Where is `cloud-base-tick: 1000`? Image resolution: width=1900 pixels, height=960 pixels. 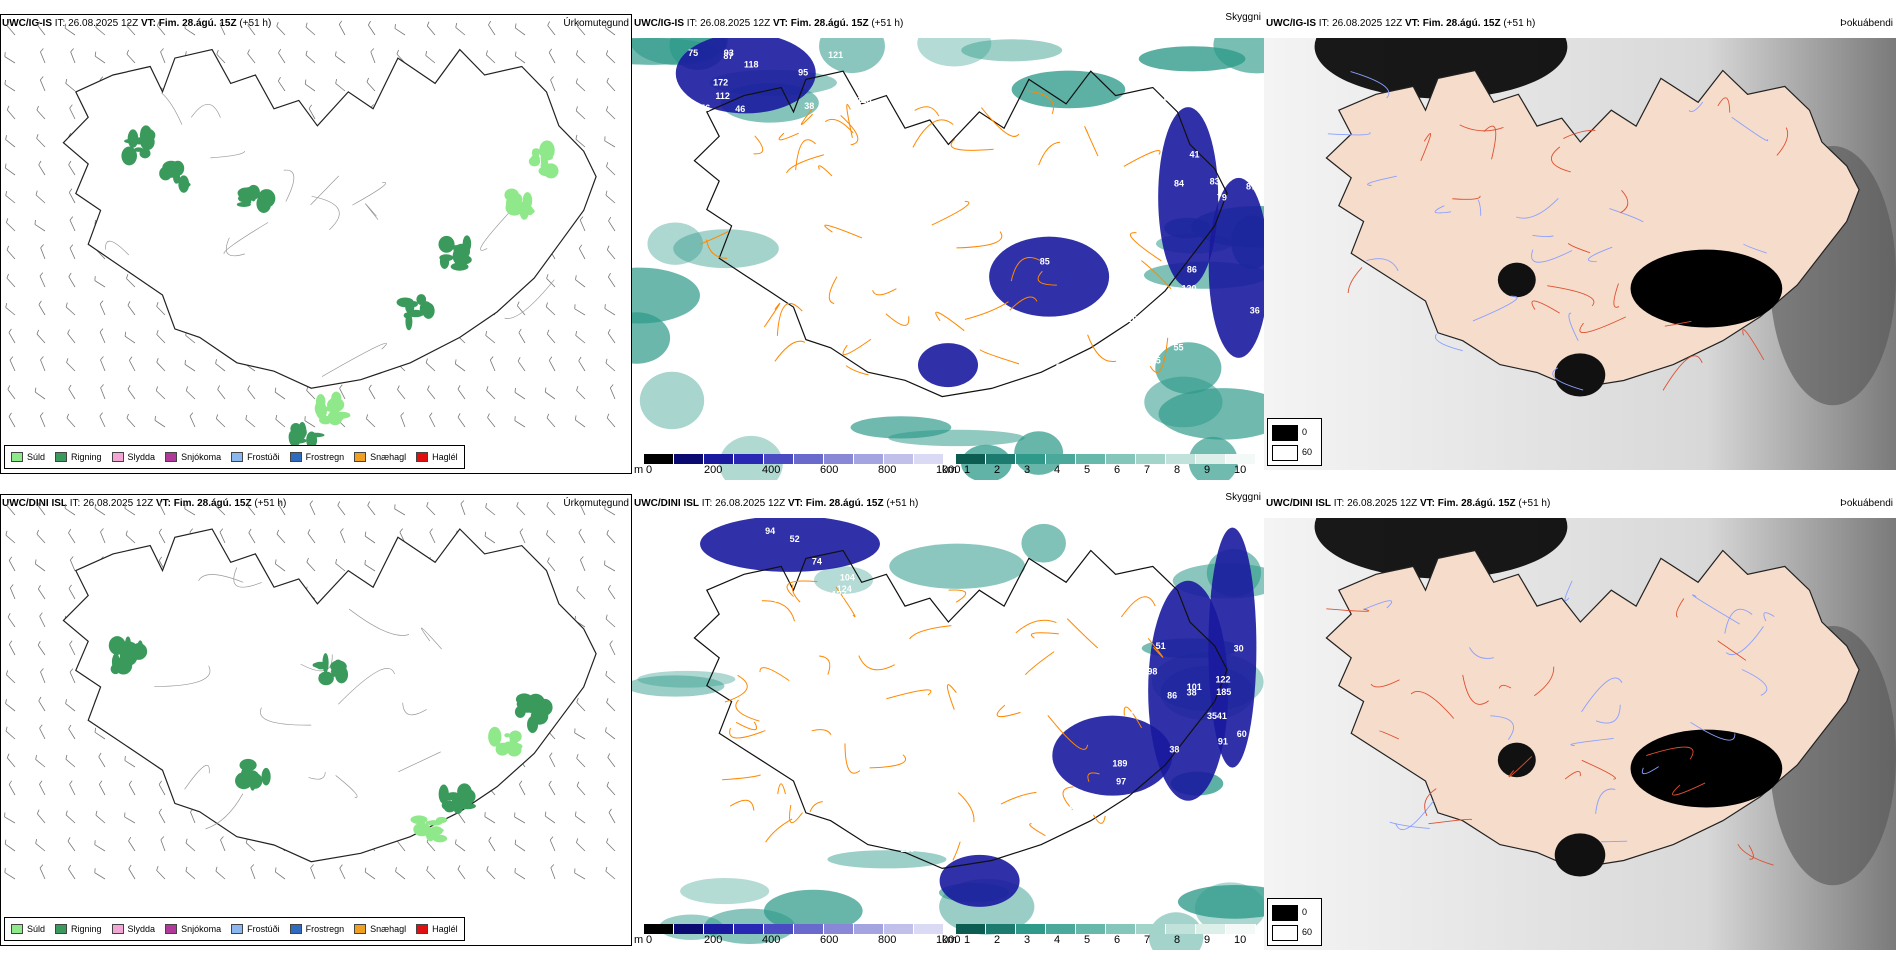
cloud-base-tick: 1000 is located at coordinates (948, 470).